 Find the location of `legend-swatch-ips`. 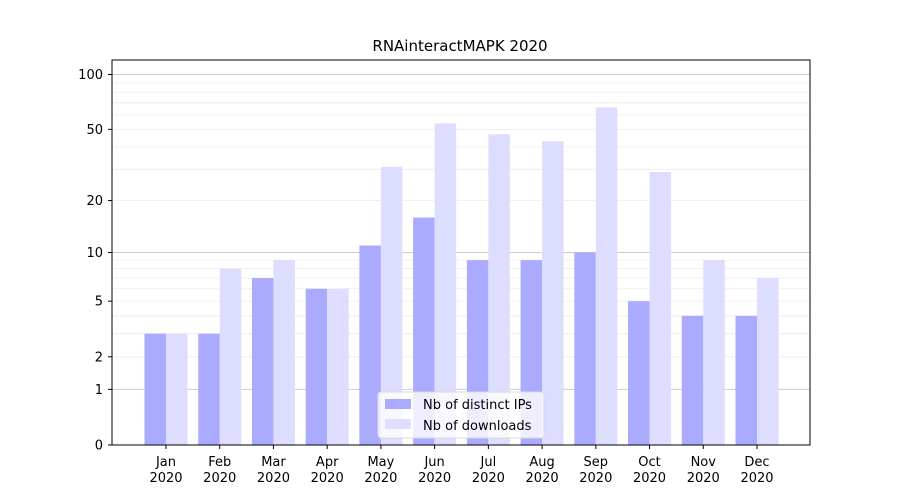

legend-swatch-ips is located at coordinates (398, 404).